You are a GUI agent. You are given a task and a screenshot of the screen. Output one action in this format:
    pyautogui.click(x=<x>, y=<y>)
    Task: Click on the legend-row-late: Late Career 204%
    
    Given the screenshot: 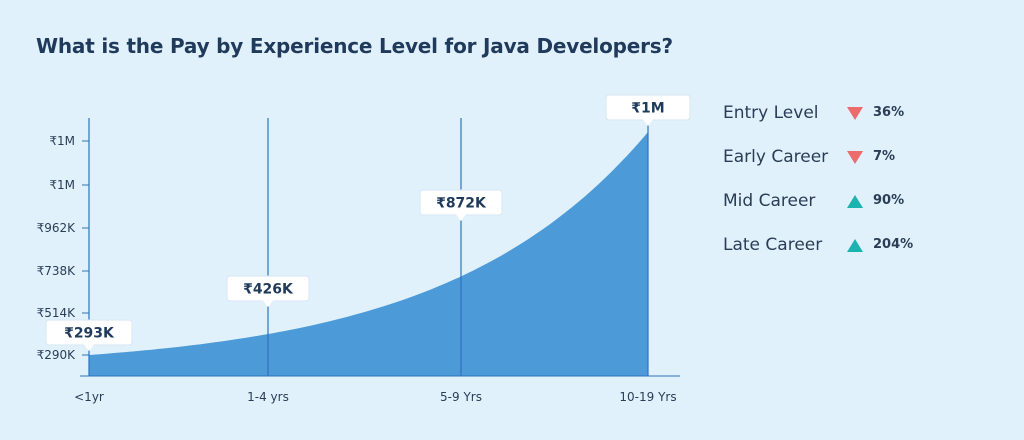 What is the action you would take?
    pyautogui.click(x=853, y=254)
    